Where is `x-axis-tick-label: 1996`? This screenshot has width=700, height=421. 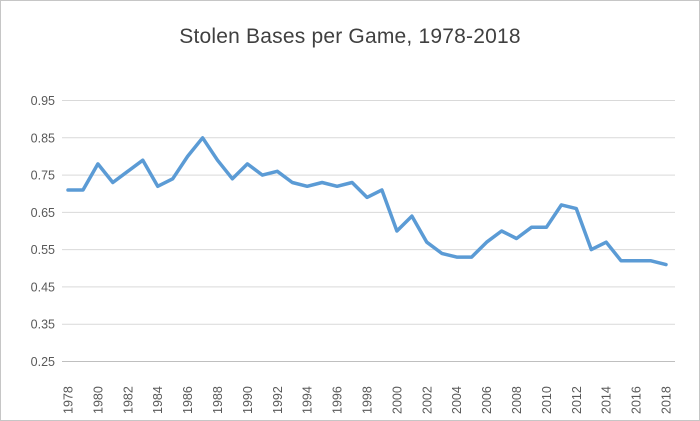 x-axis-tick-label: 1996 is located at coordinates (338, 400).